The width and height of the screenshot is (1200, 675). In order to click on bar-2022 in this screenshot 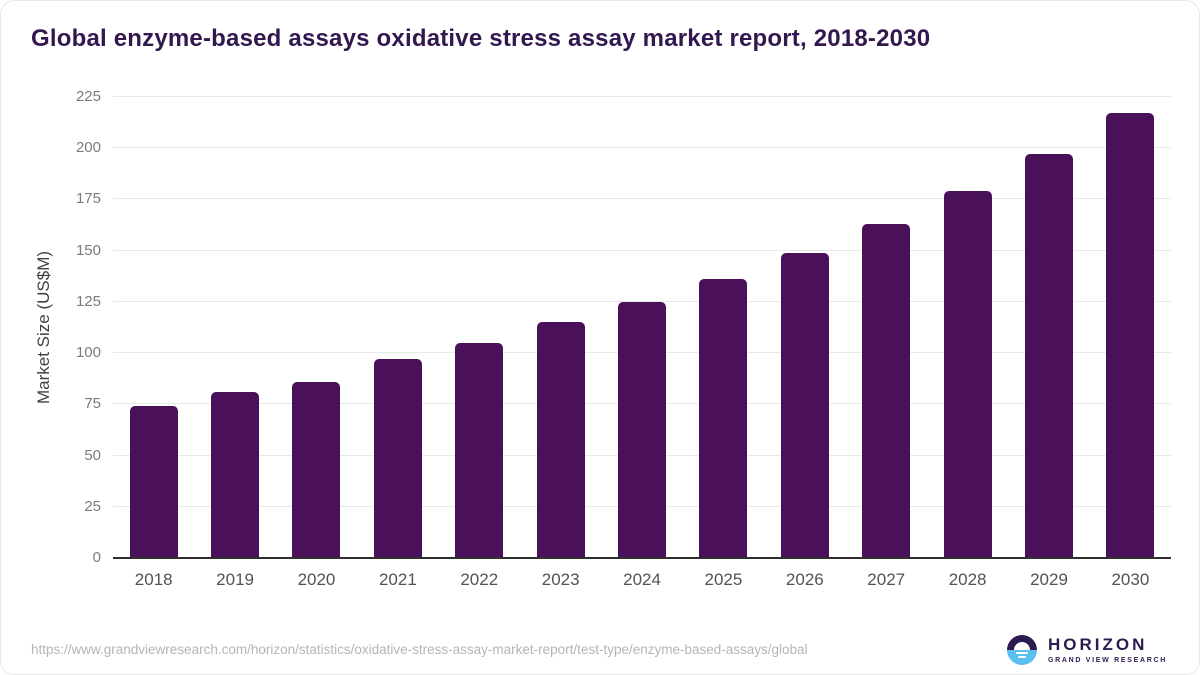, I will do `click(479, 450)`.